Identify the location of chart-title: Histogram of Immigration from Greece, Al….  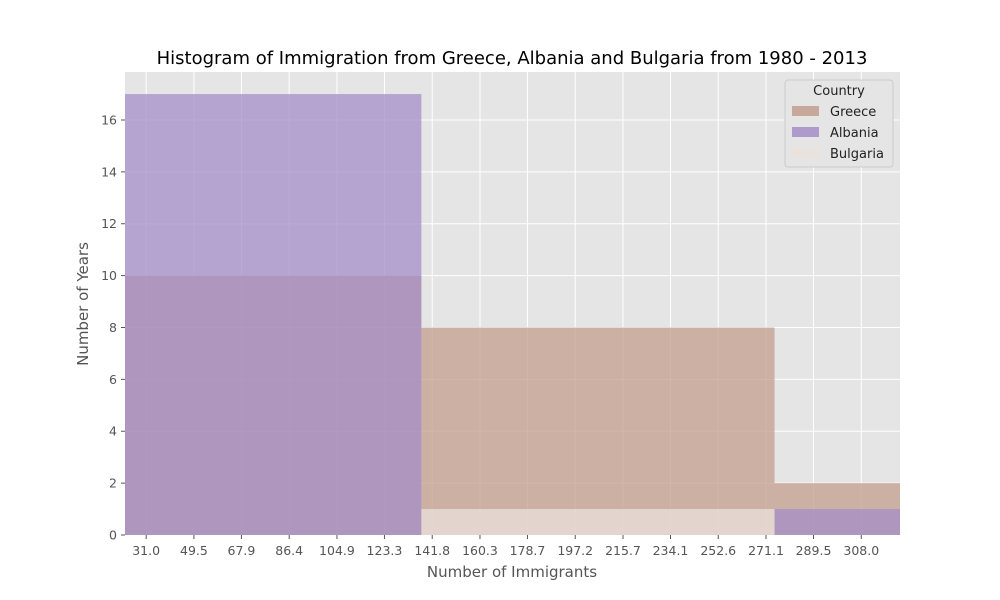
(512, 58).